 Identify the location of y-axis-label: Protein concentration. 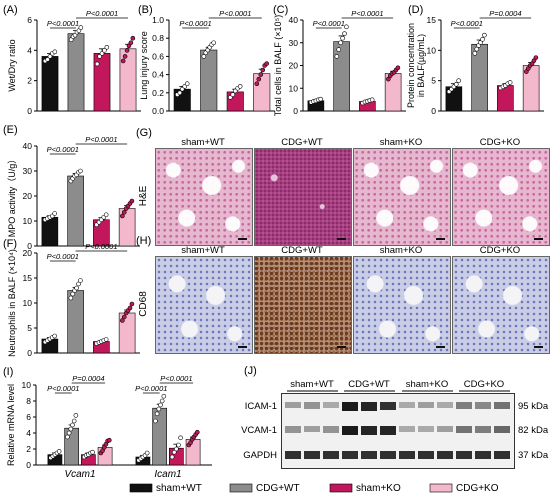
(411, 65).